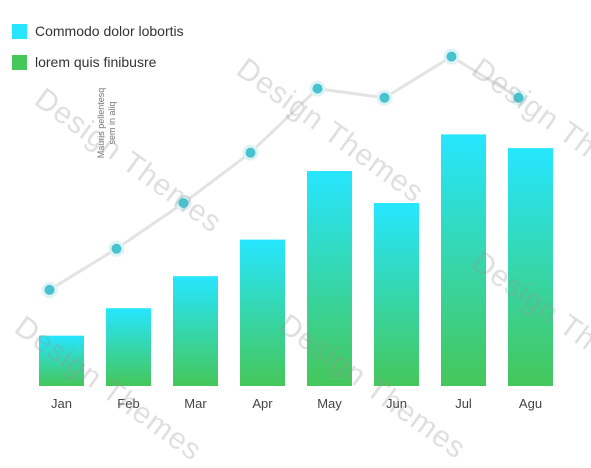 The width and height of the screenshot is (591, 468). I want to click on legend-item-line: lorem quis finibusre, so click(98, 62).